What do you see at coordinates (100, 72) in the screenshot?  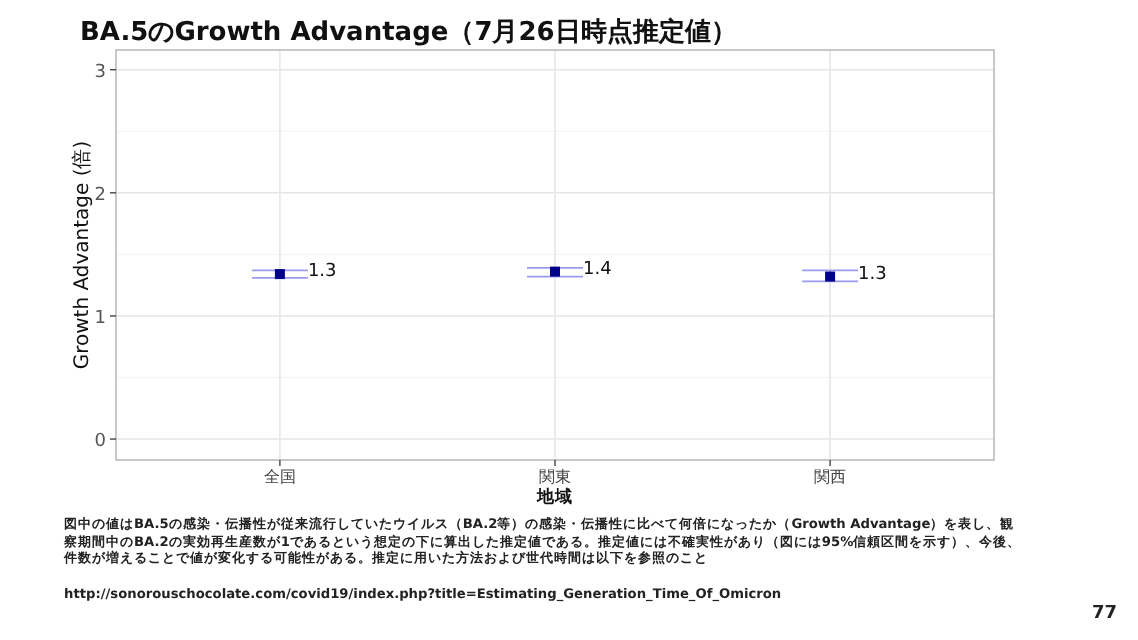 I see `y-tick-label: 3` at bounding box center [100, 72].